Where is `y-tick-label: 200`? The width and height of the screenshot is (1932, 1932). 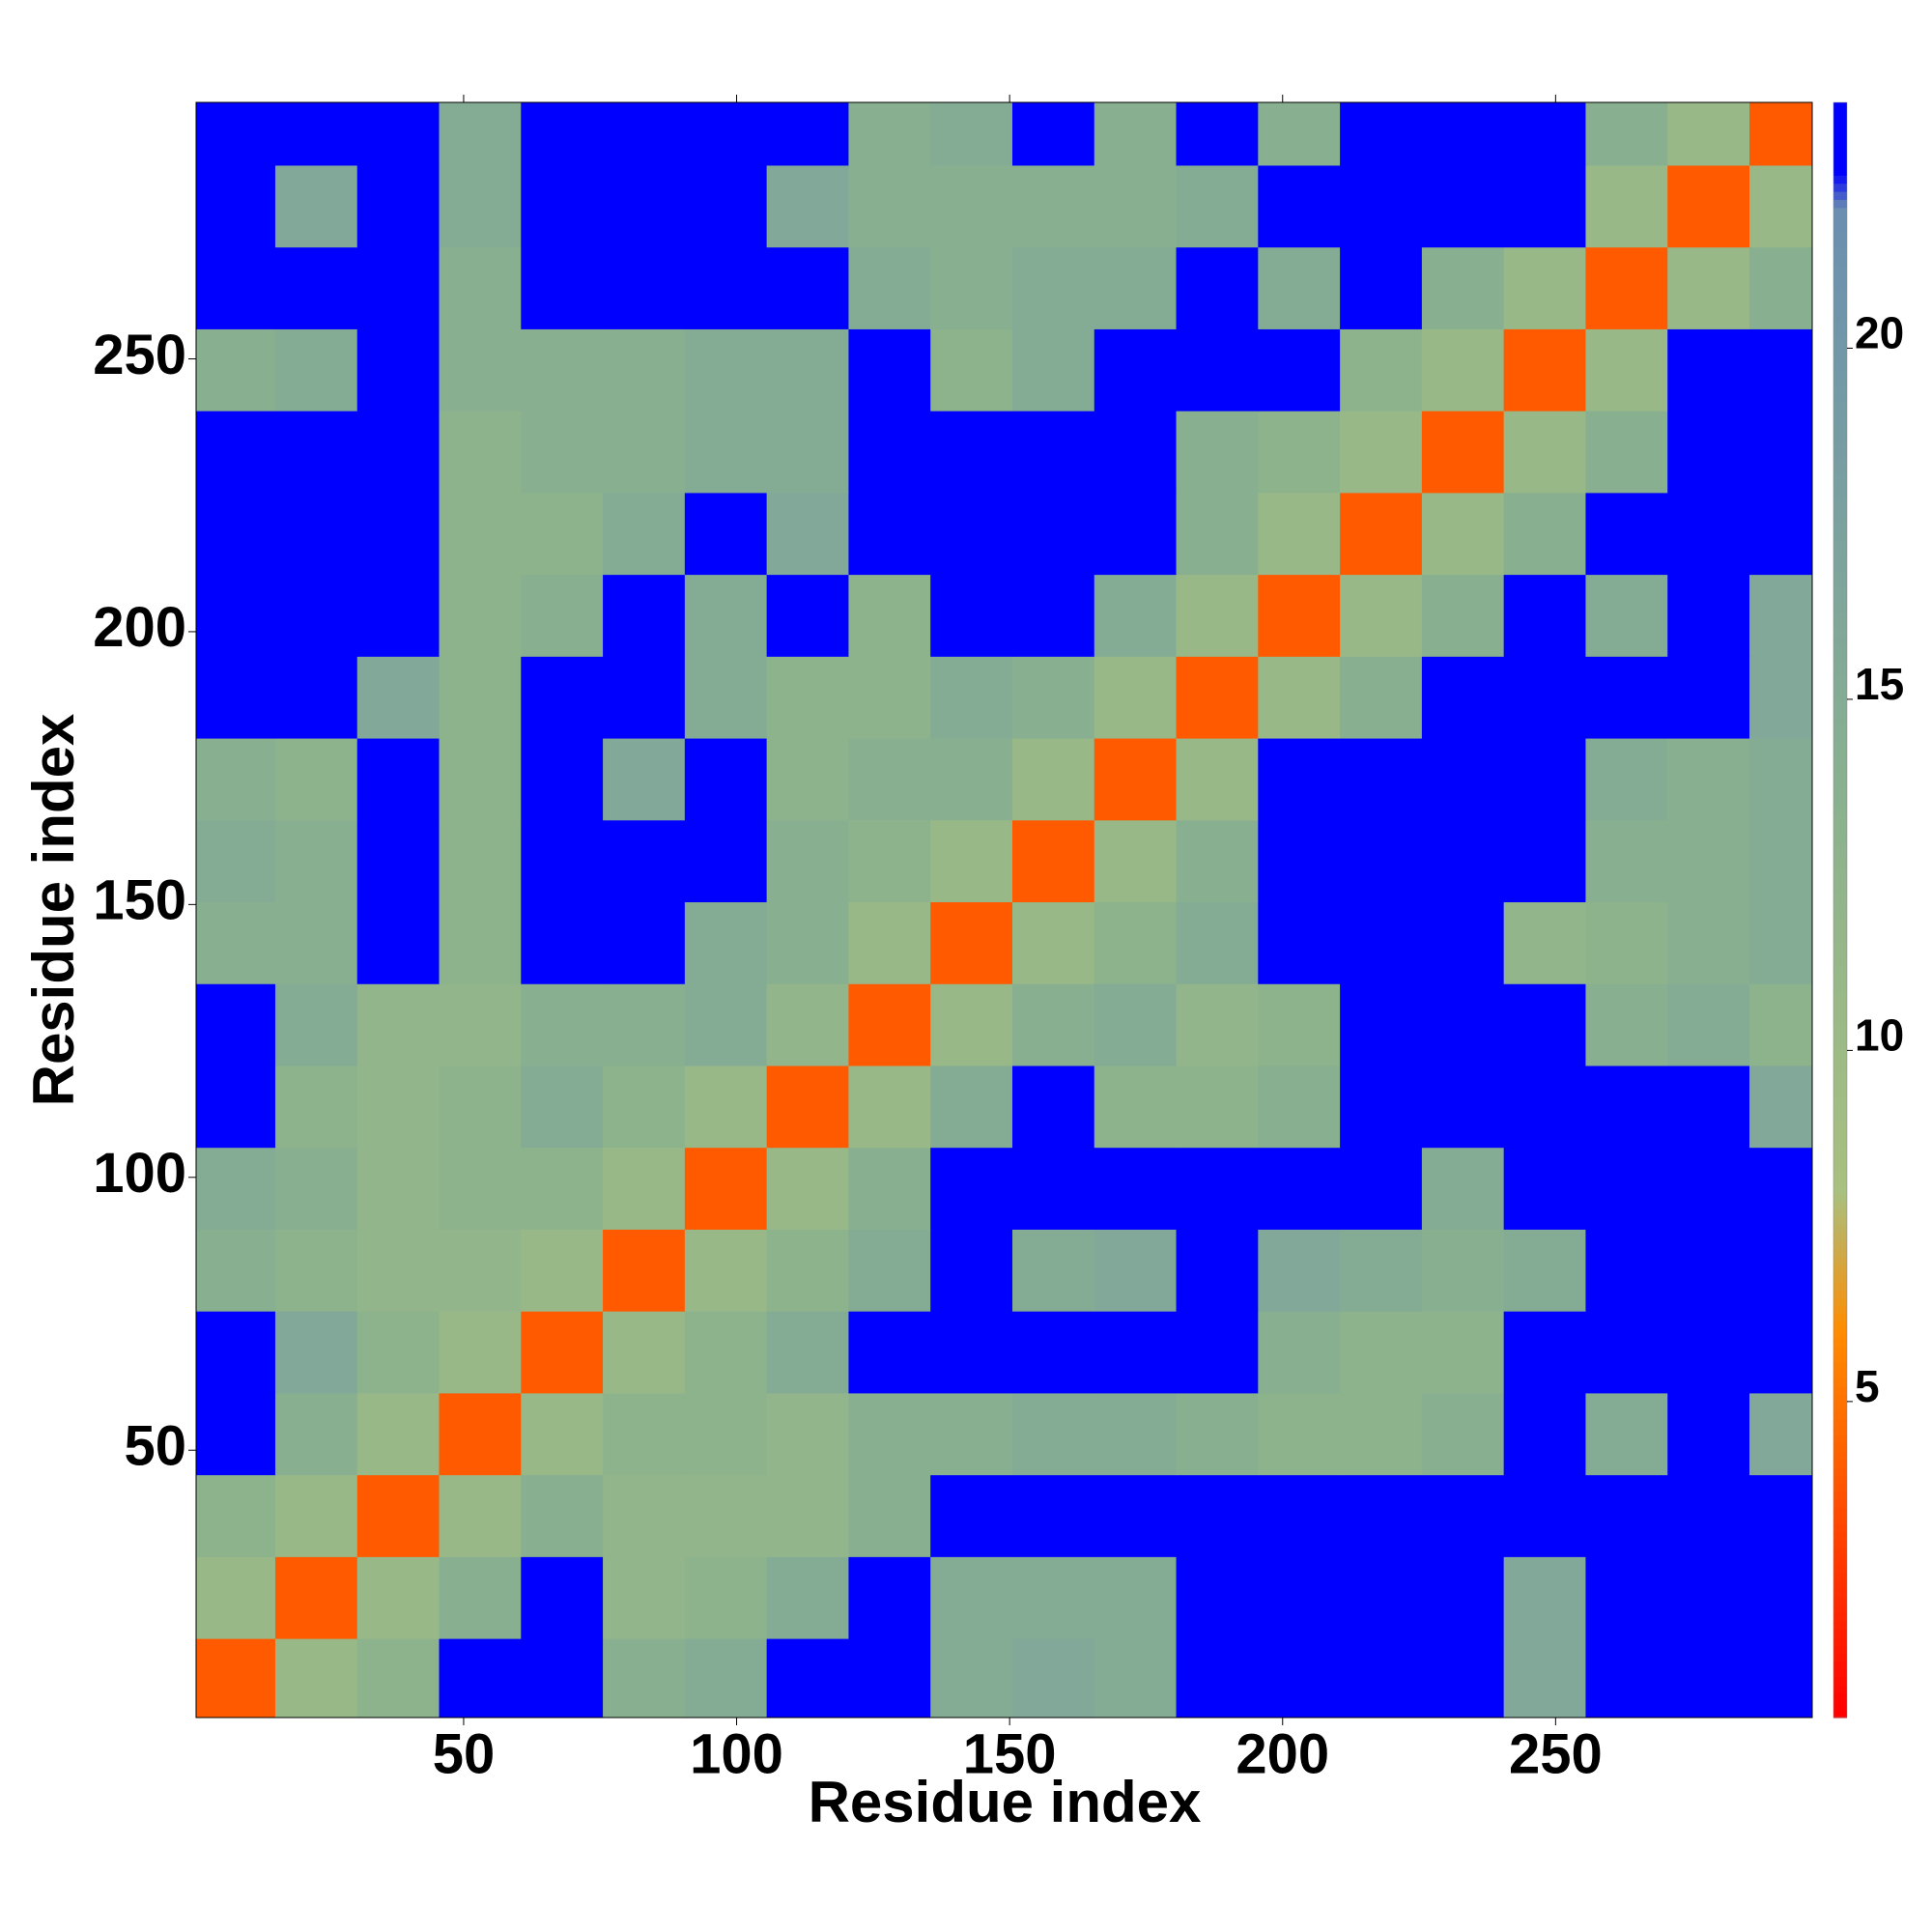 y-tick-label: 200 is located at coordinates (139, 627).